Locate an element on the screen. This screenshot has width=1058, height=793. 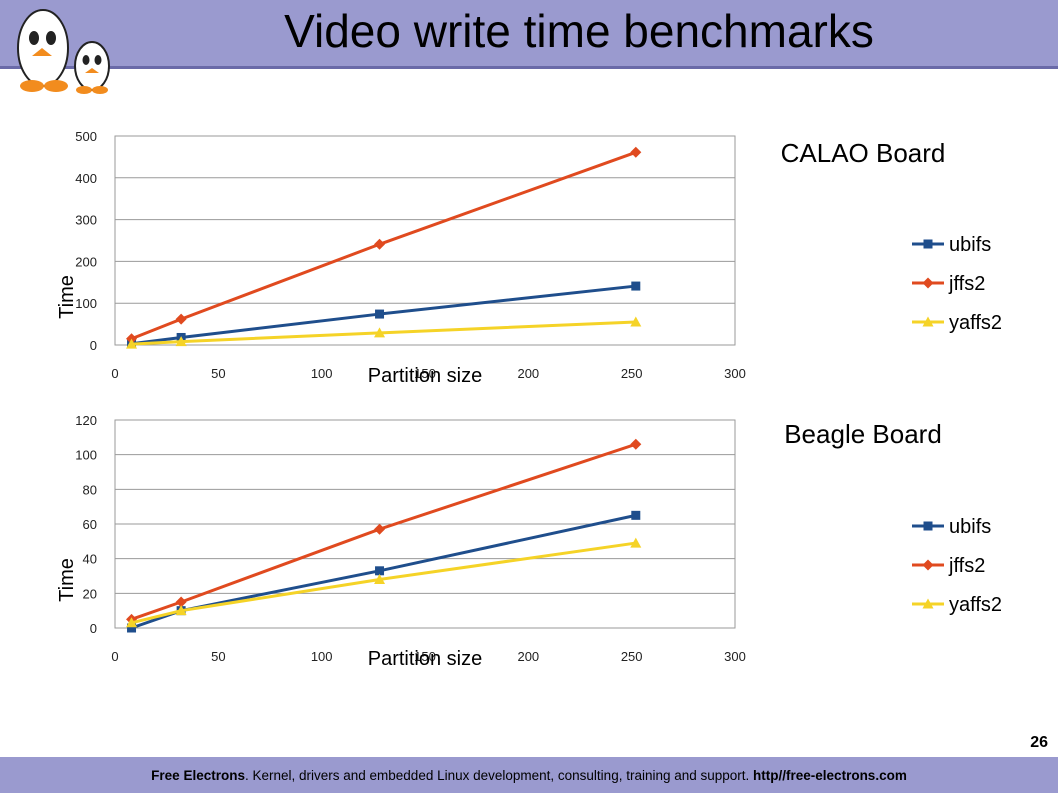
chart1-legend-marker-ubifs is located at coordinates (928, 244).